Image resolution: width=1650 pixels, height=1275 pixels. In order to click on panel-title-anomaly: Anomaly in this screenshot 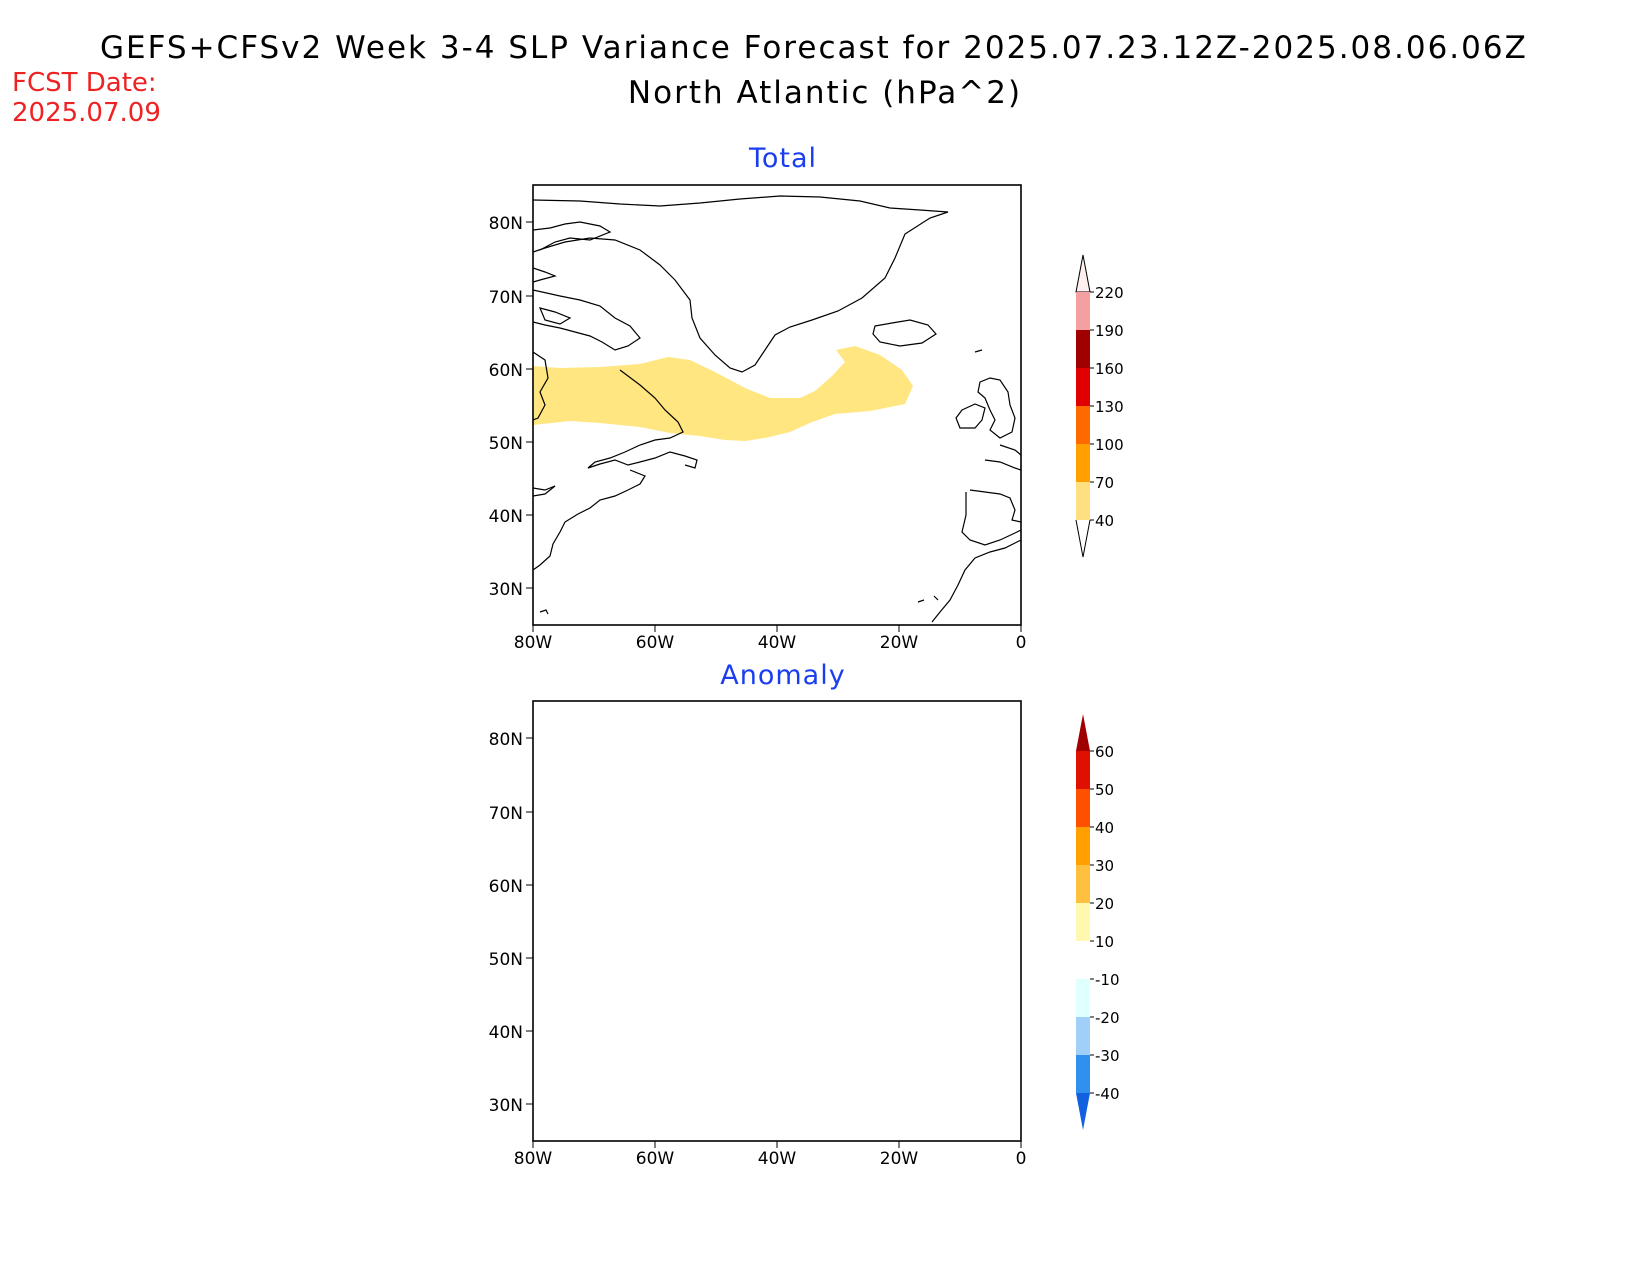, I will do `click(783, 675)`.